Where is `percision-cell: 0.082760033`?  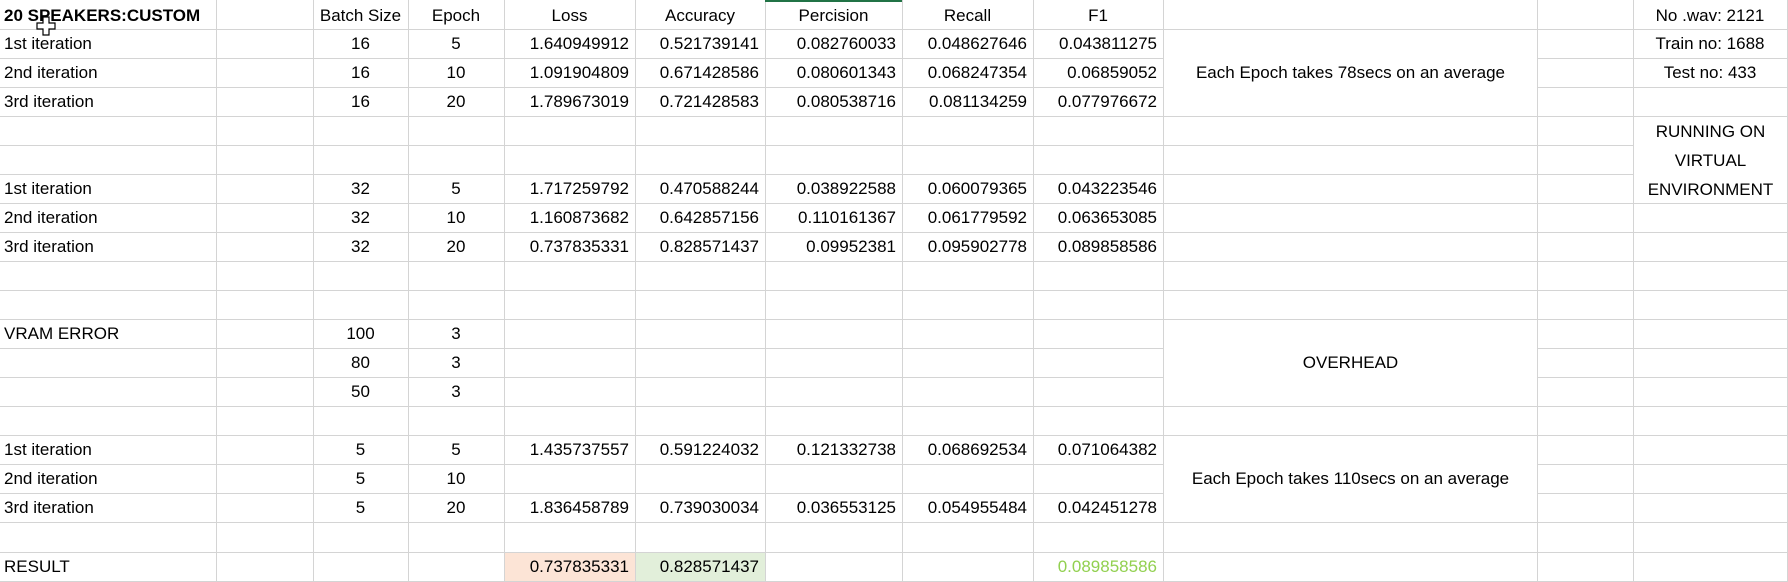
percision-cell: 0.082760033 is located at coordinates (846, 43).